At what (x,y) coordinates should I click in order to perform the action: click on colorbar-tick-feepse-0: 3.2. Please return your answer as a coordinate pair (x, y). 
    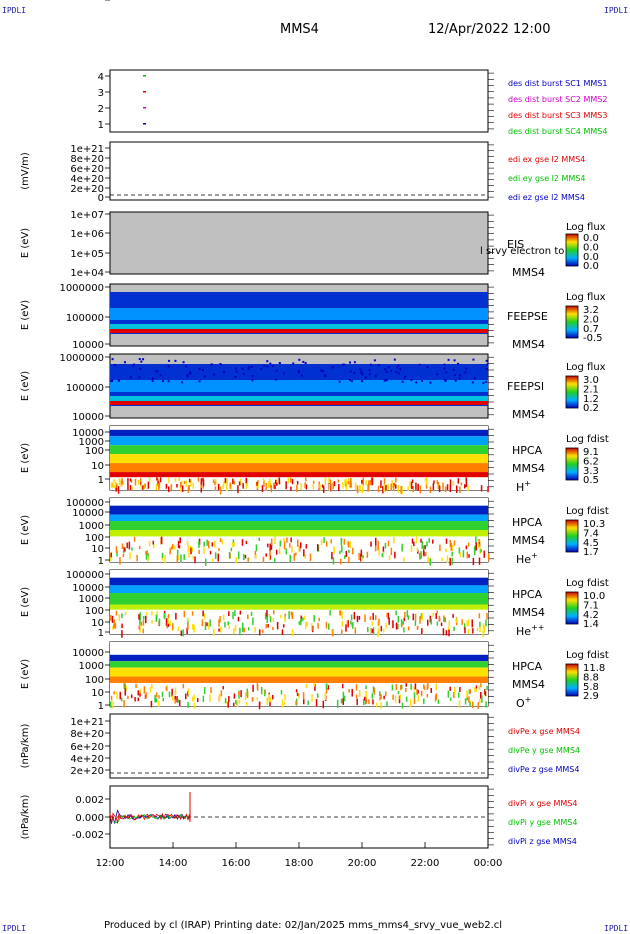
    Looking at the image, I should click on (591, 310).